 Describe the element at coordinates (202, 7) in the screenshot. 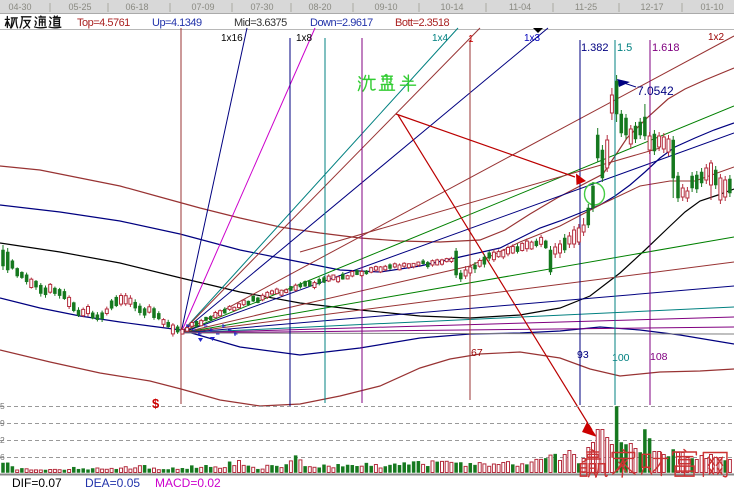

I see `svg-text: 07-09` at that location.